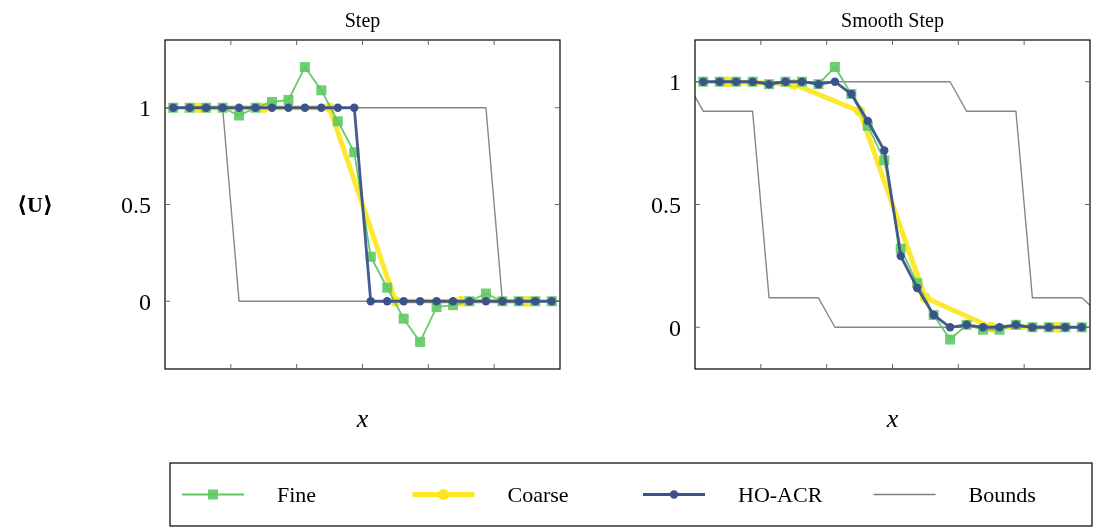  Describe the element at coordinates (1002, 495) in the screenshot. I see `legend-label: Bounds` at that location.